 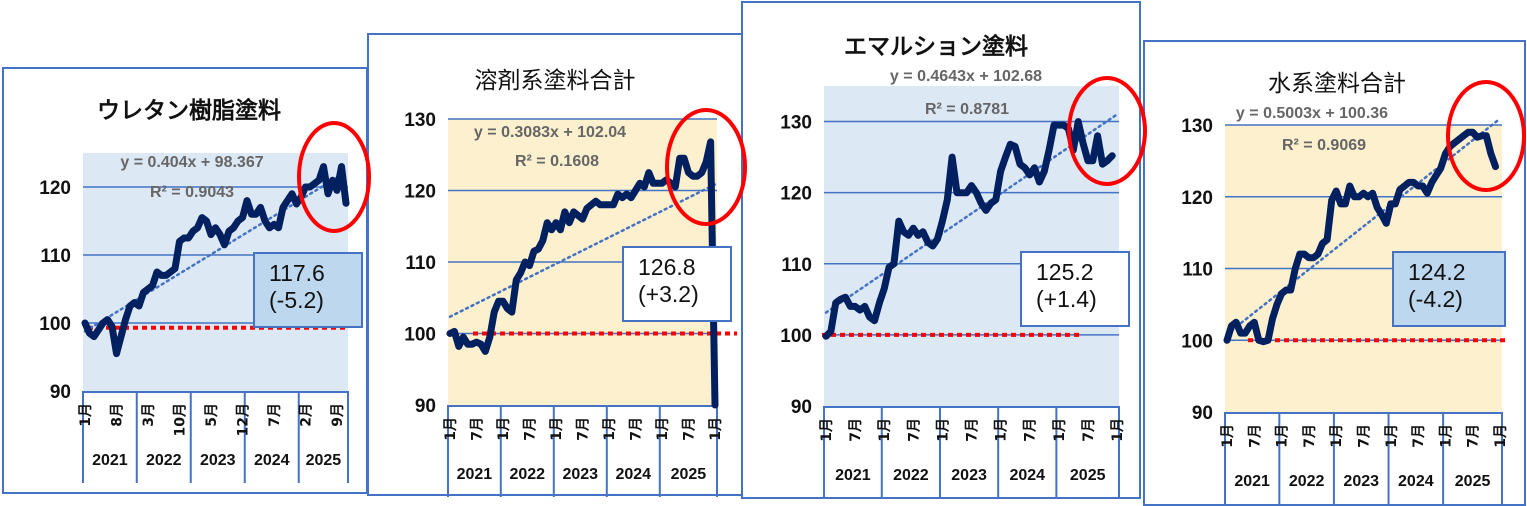 I want to click on latest-change: (-4.2), so click(x=1435, y=299).